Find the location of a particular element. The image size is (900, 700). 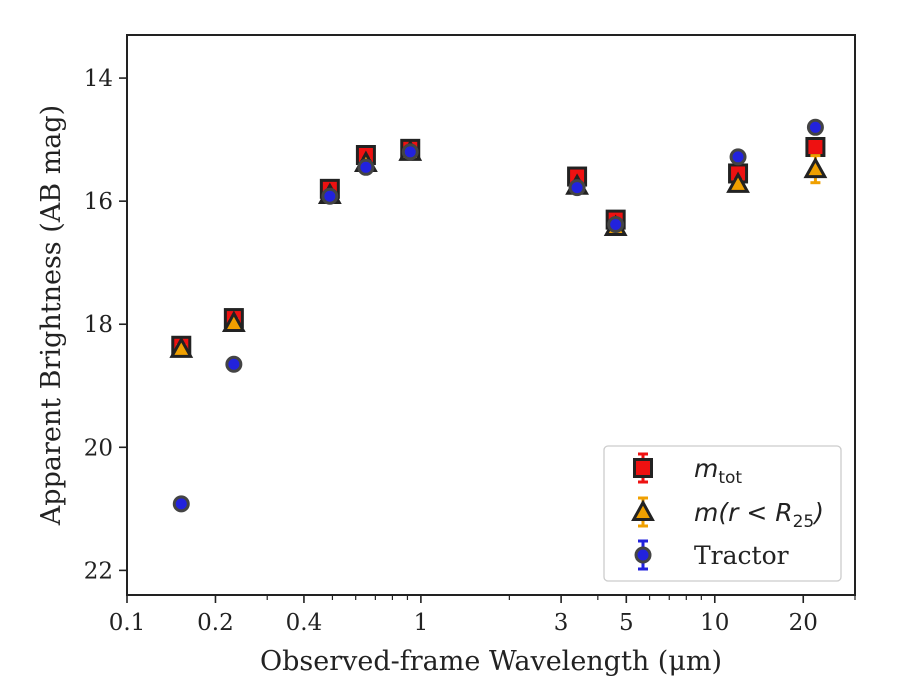

x-axis-label: Observed-frame Wavelength (μm) is located at coordinates (491, 661).